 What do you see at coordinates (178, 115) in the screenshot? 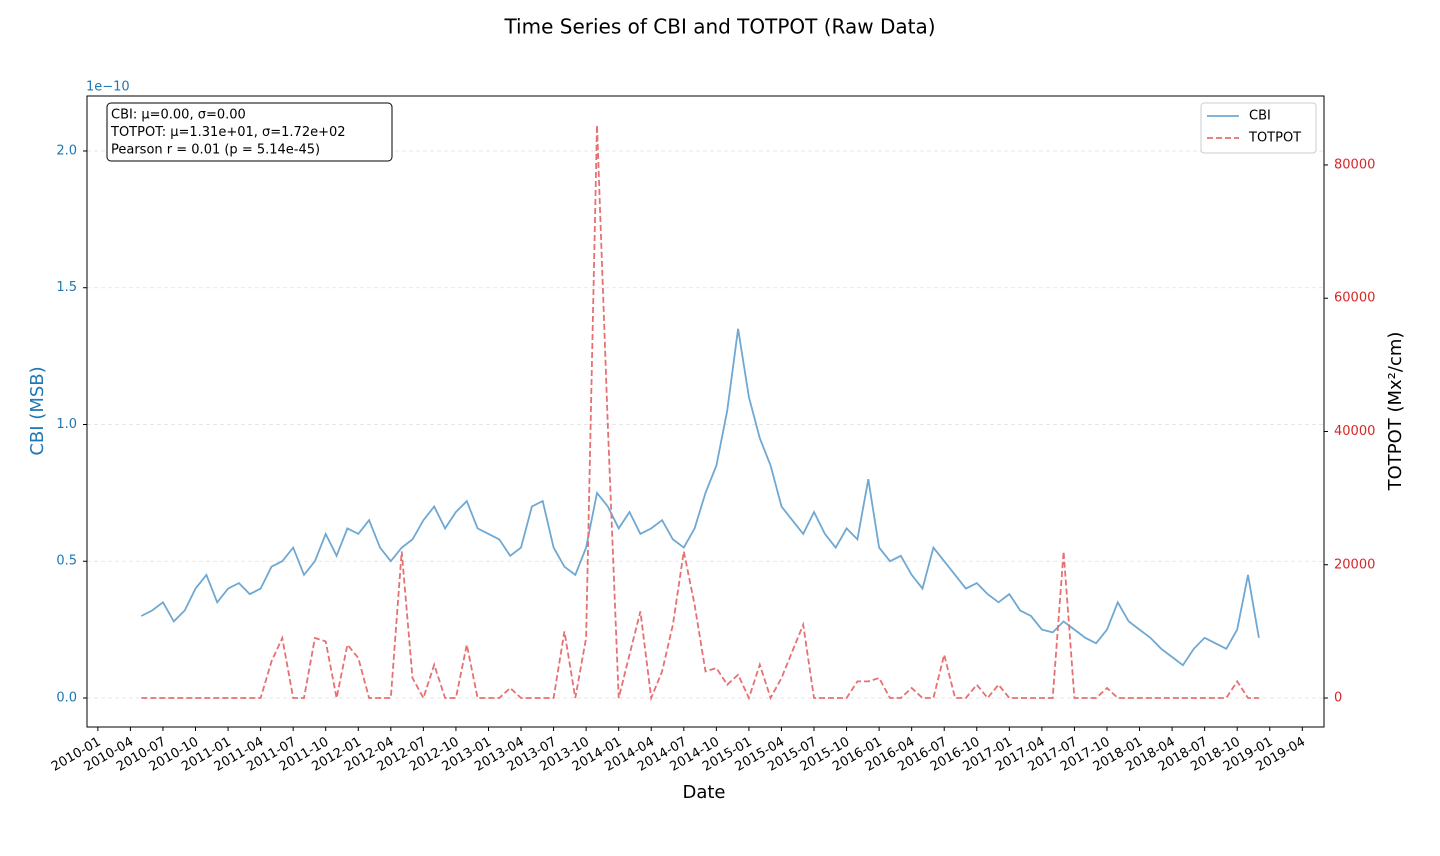
I see `stats-text: CBI: μ=0.00, σ=0.00` at bounding box center [178, 115].